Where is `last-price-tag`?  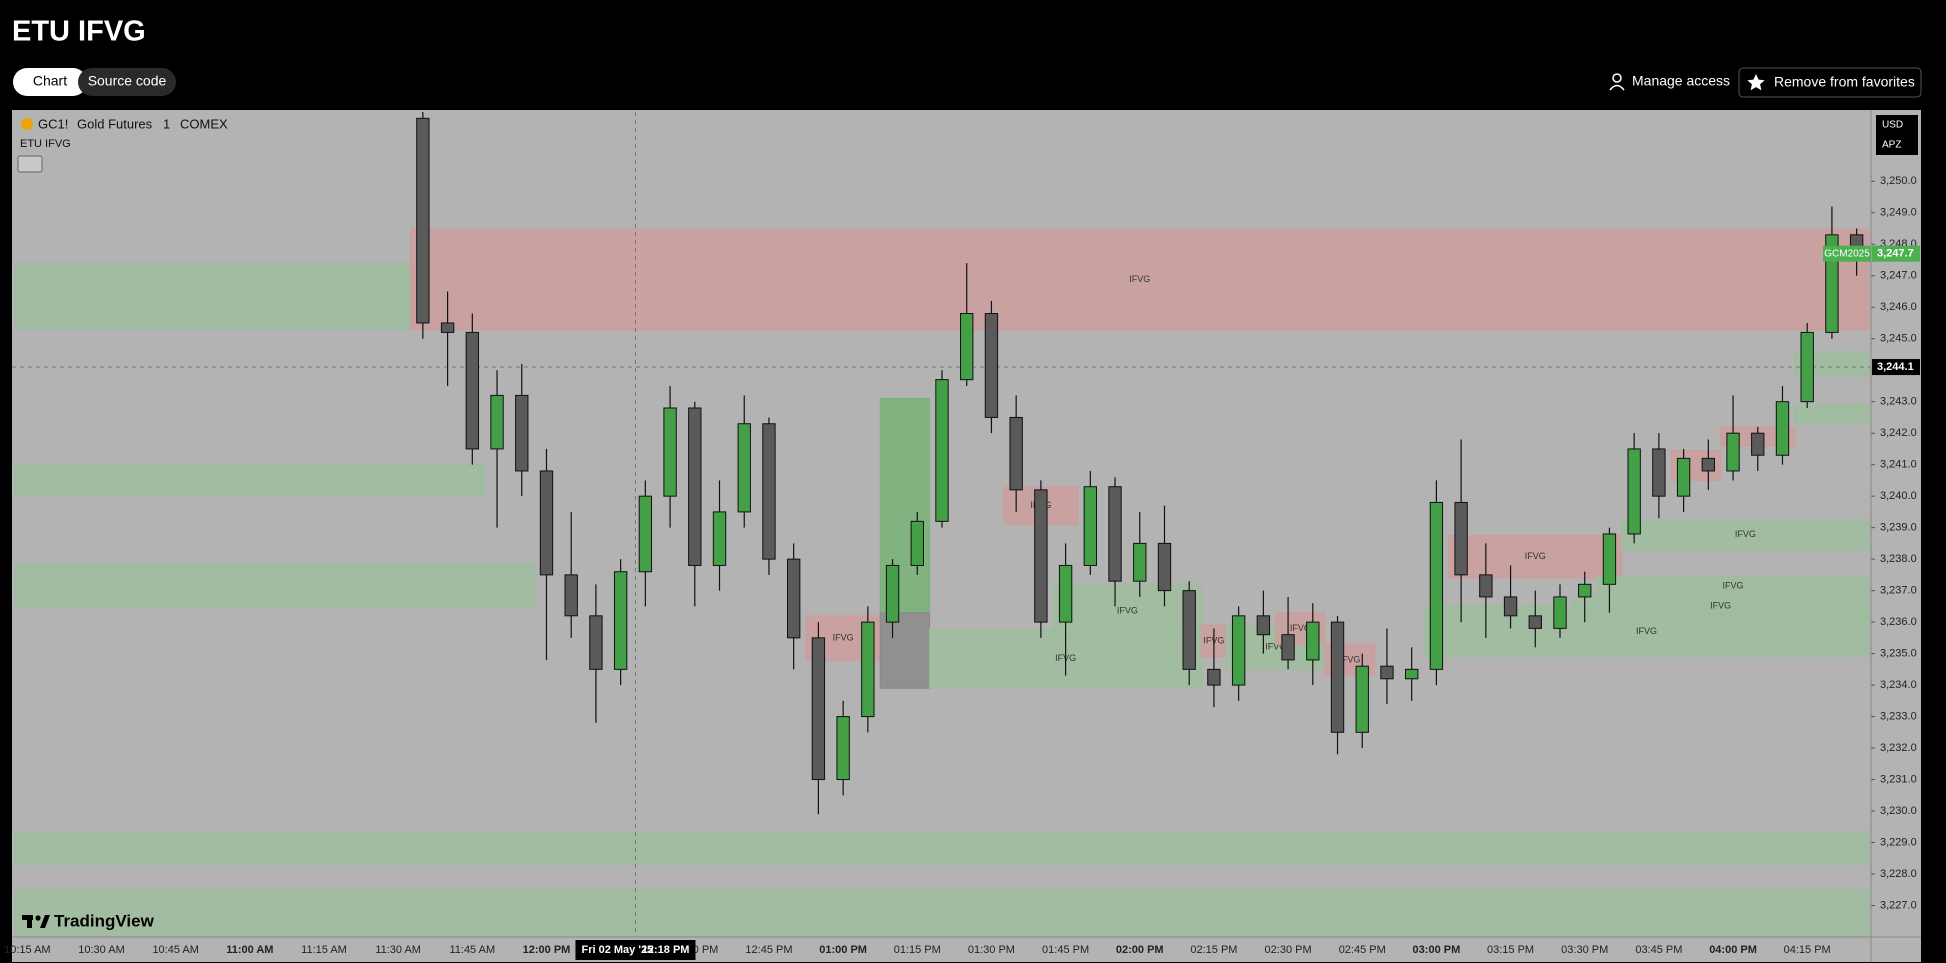
last-price-tag is located at coordinates (1896, 253).